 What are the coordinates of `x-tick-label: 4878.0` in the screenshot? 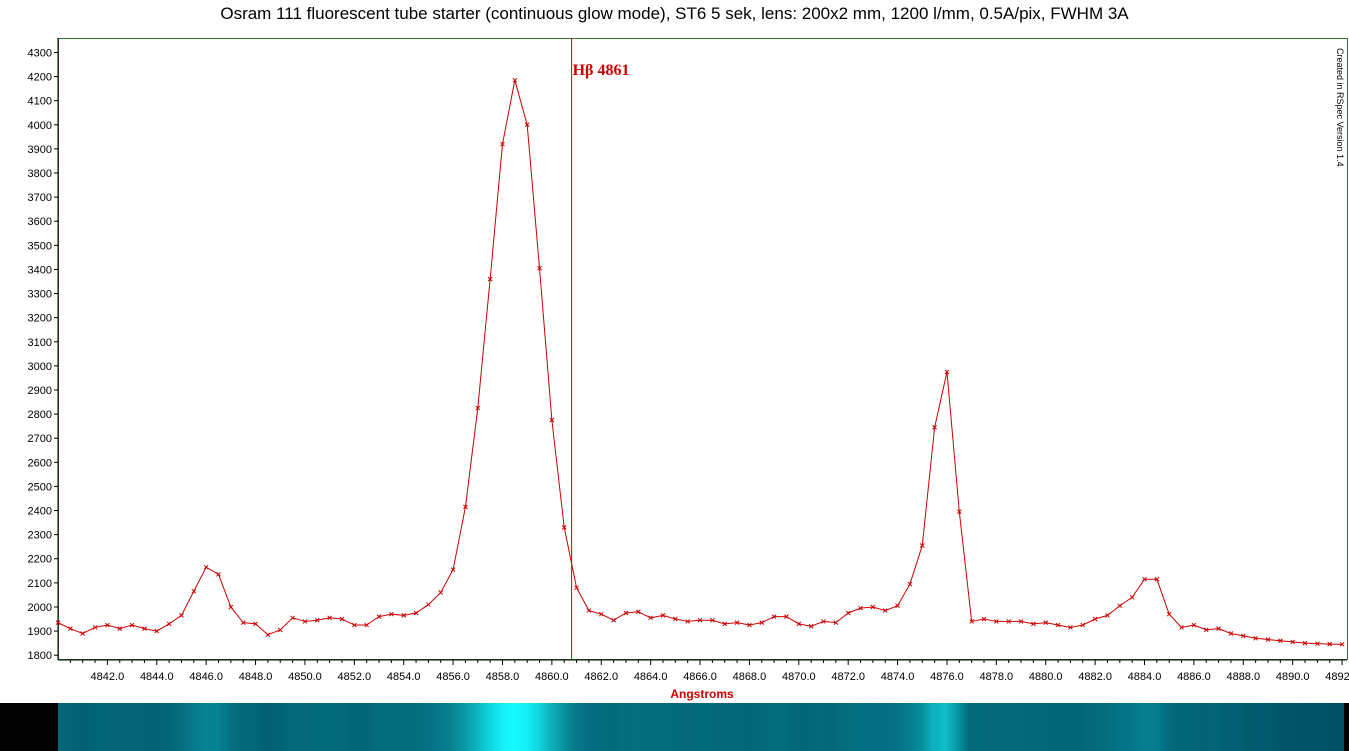 It's located at (997, 677).